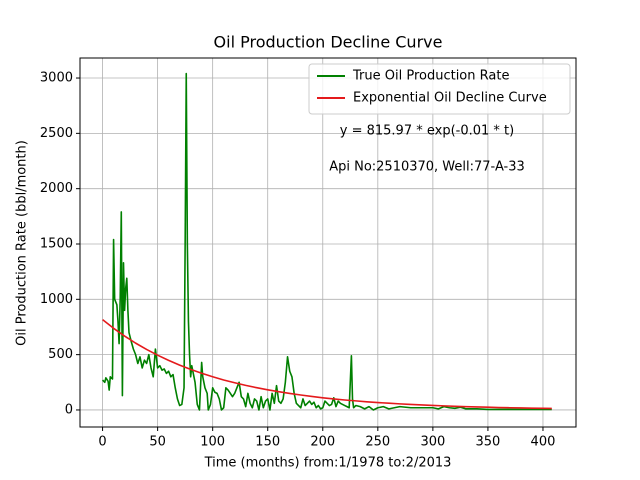 Image resolution: width=640 pixels, height=480 pixels. Describe the element at coordinates (488, 442) in the screenshot. I see `x-tick-label: 350` at that location.